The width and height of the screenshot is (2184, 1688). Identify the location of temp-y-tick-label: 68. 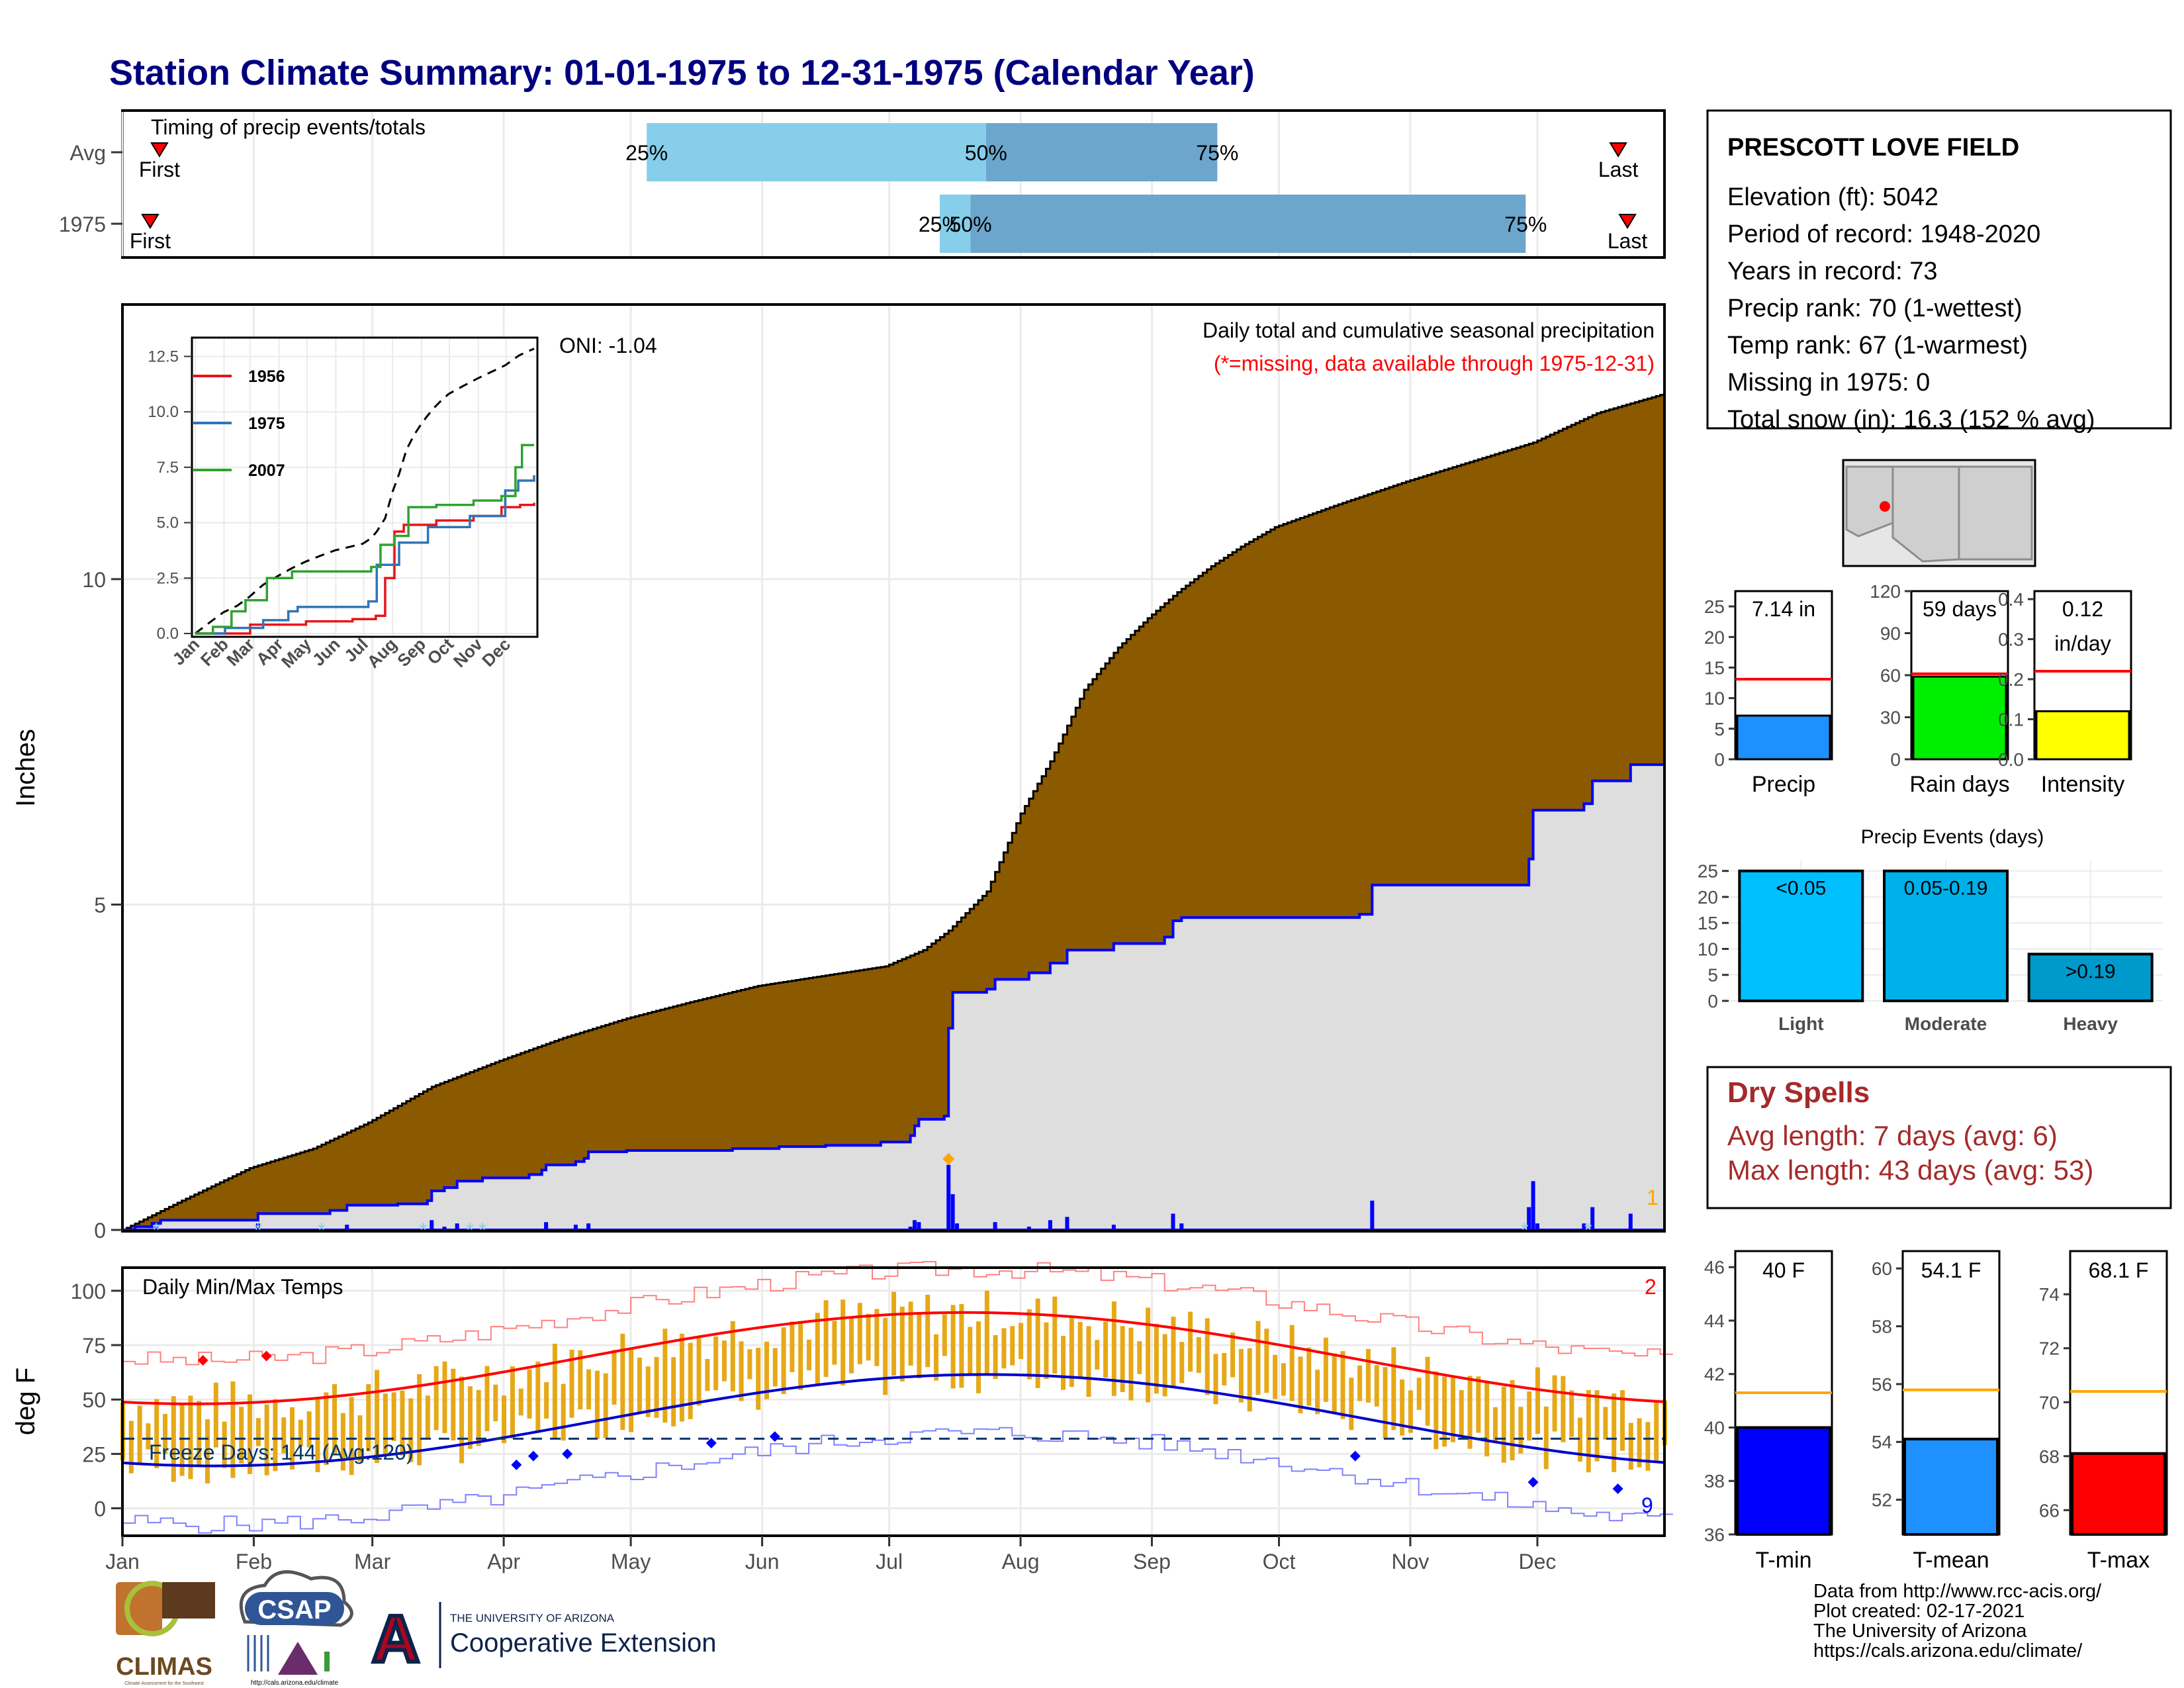
(2049, 1456).